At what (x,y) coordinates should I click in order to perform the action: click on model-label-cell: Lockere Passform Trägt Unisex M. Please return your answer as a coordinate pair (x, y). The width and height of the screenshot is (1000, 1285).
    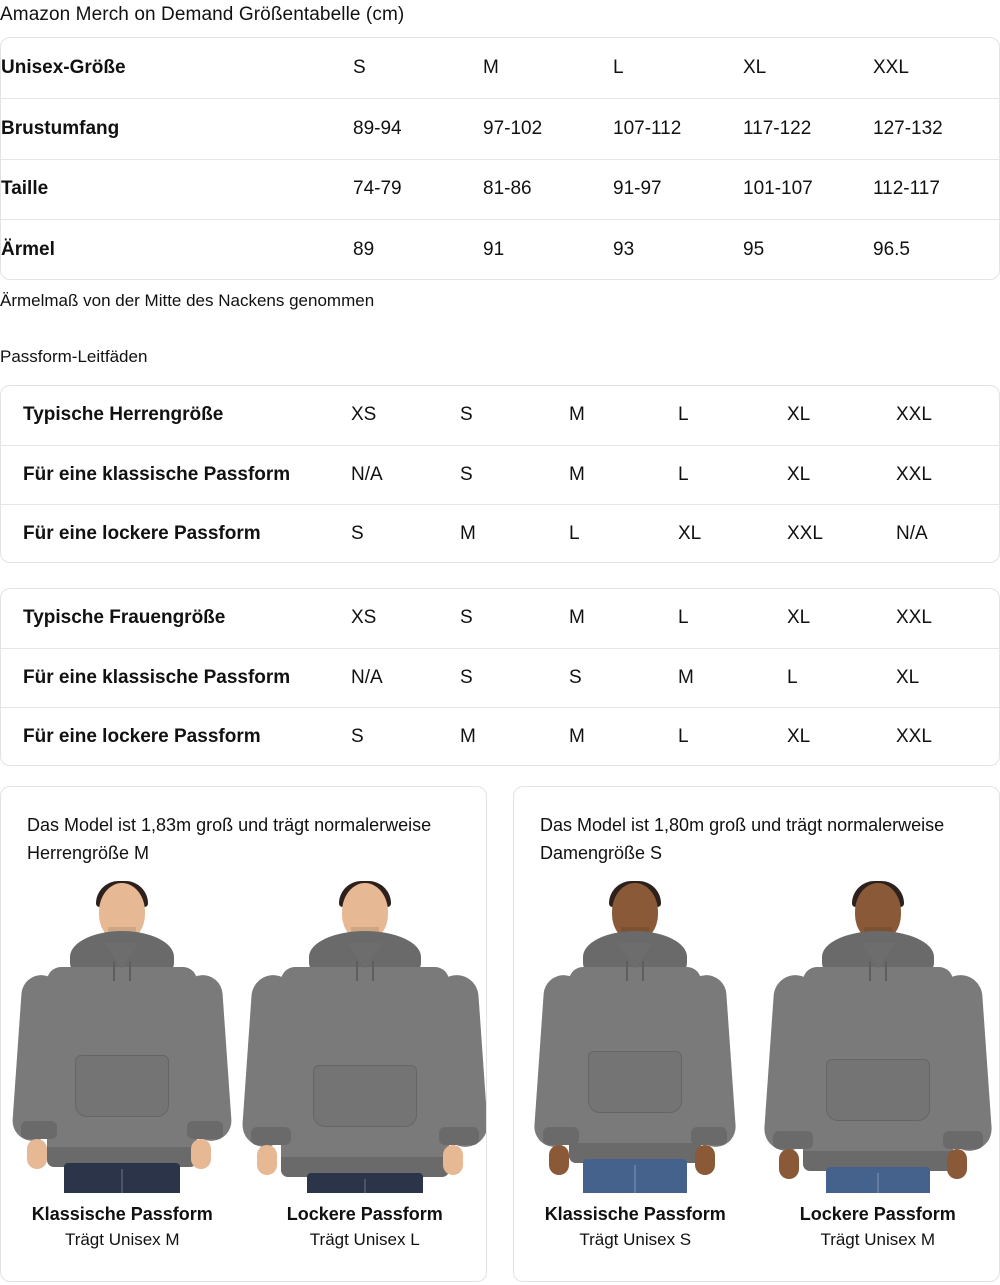
    Looking at the image, I should click on (878, 1227).